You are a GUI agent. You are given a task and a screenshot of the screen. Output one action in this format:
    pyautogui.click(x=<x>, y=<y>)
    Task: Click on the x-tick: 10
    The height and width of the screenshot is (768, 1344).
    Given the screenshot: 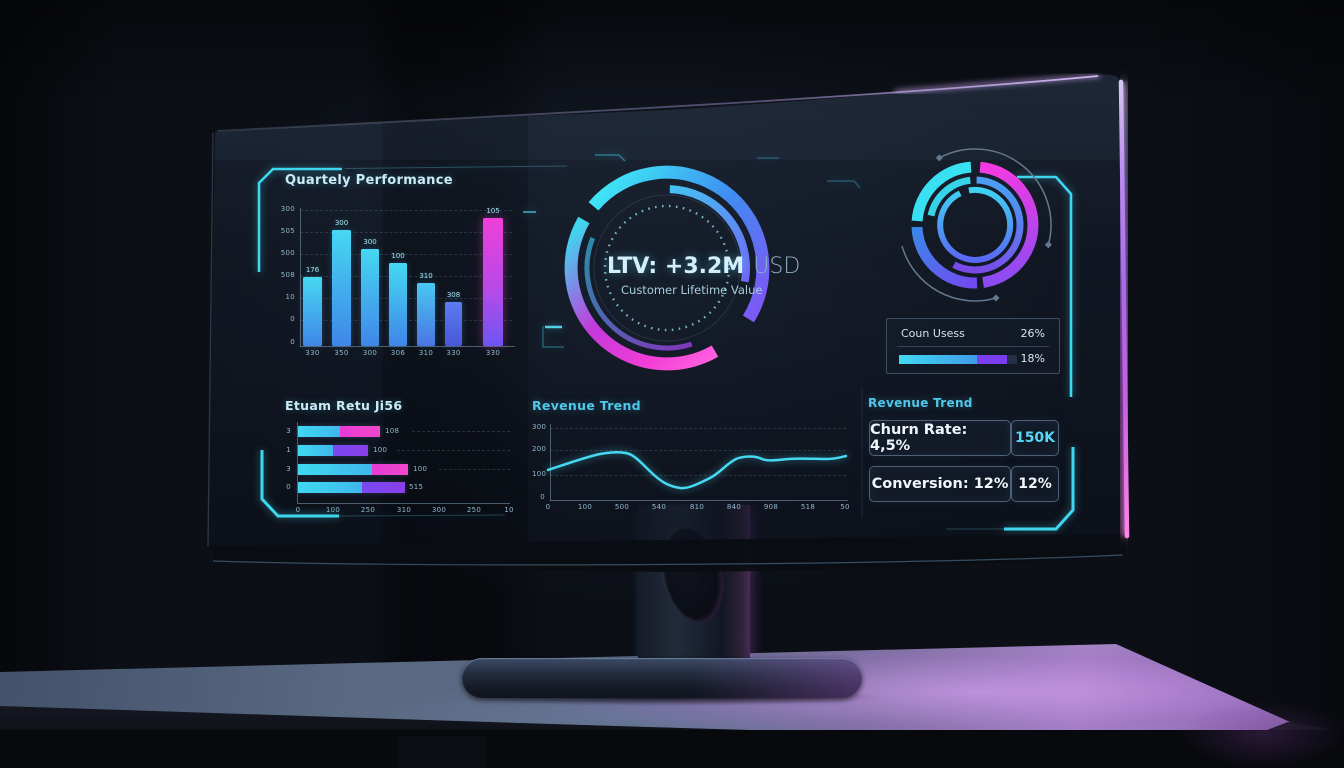 What is the action you would take?
    pyautogui.click(x=509, y=510)
    